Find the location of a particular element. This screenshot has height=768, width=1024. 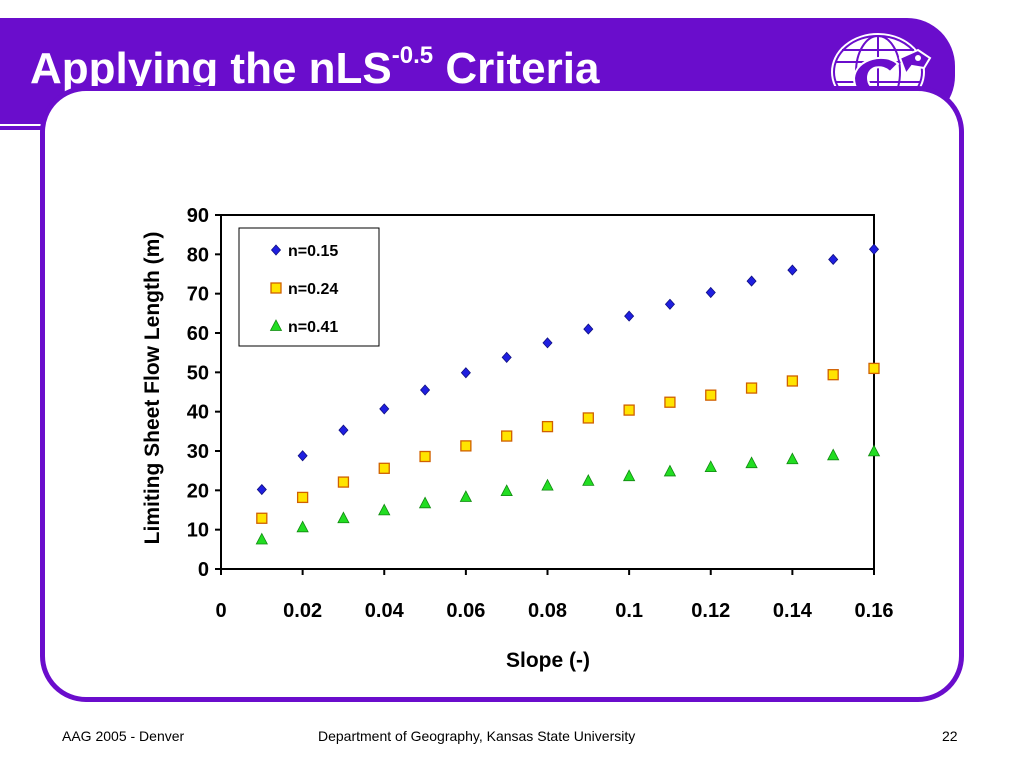

y-tick-label: 50 is located at coordinates (198, 373).